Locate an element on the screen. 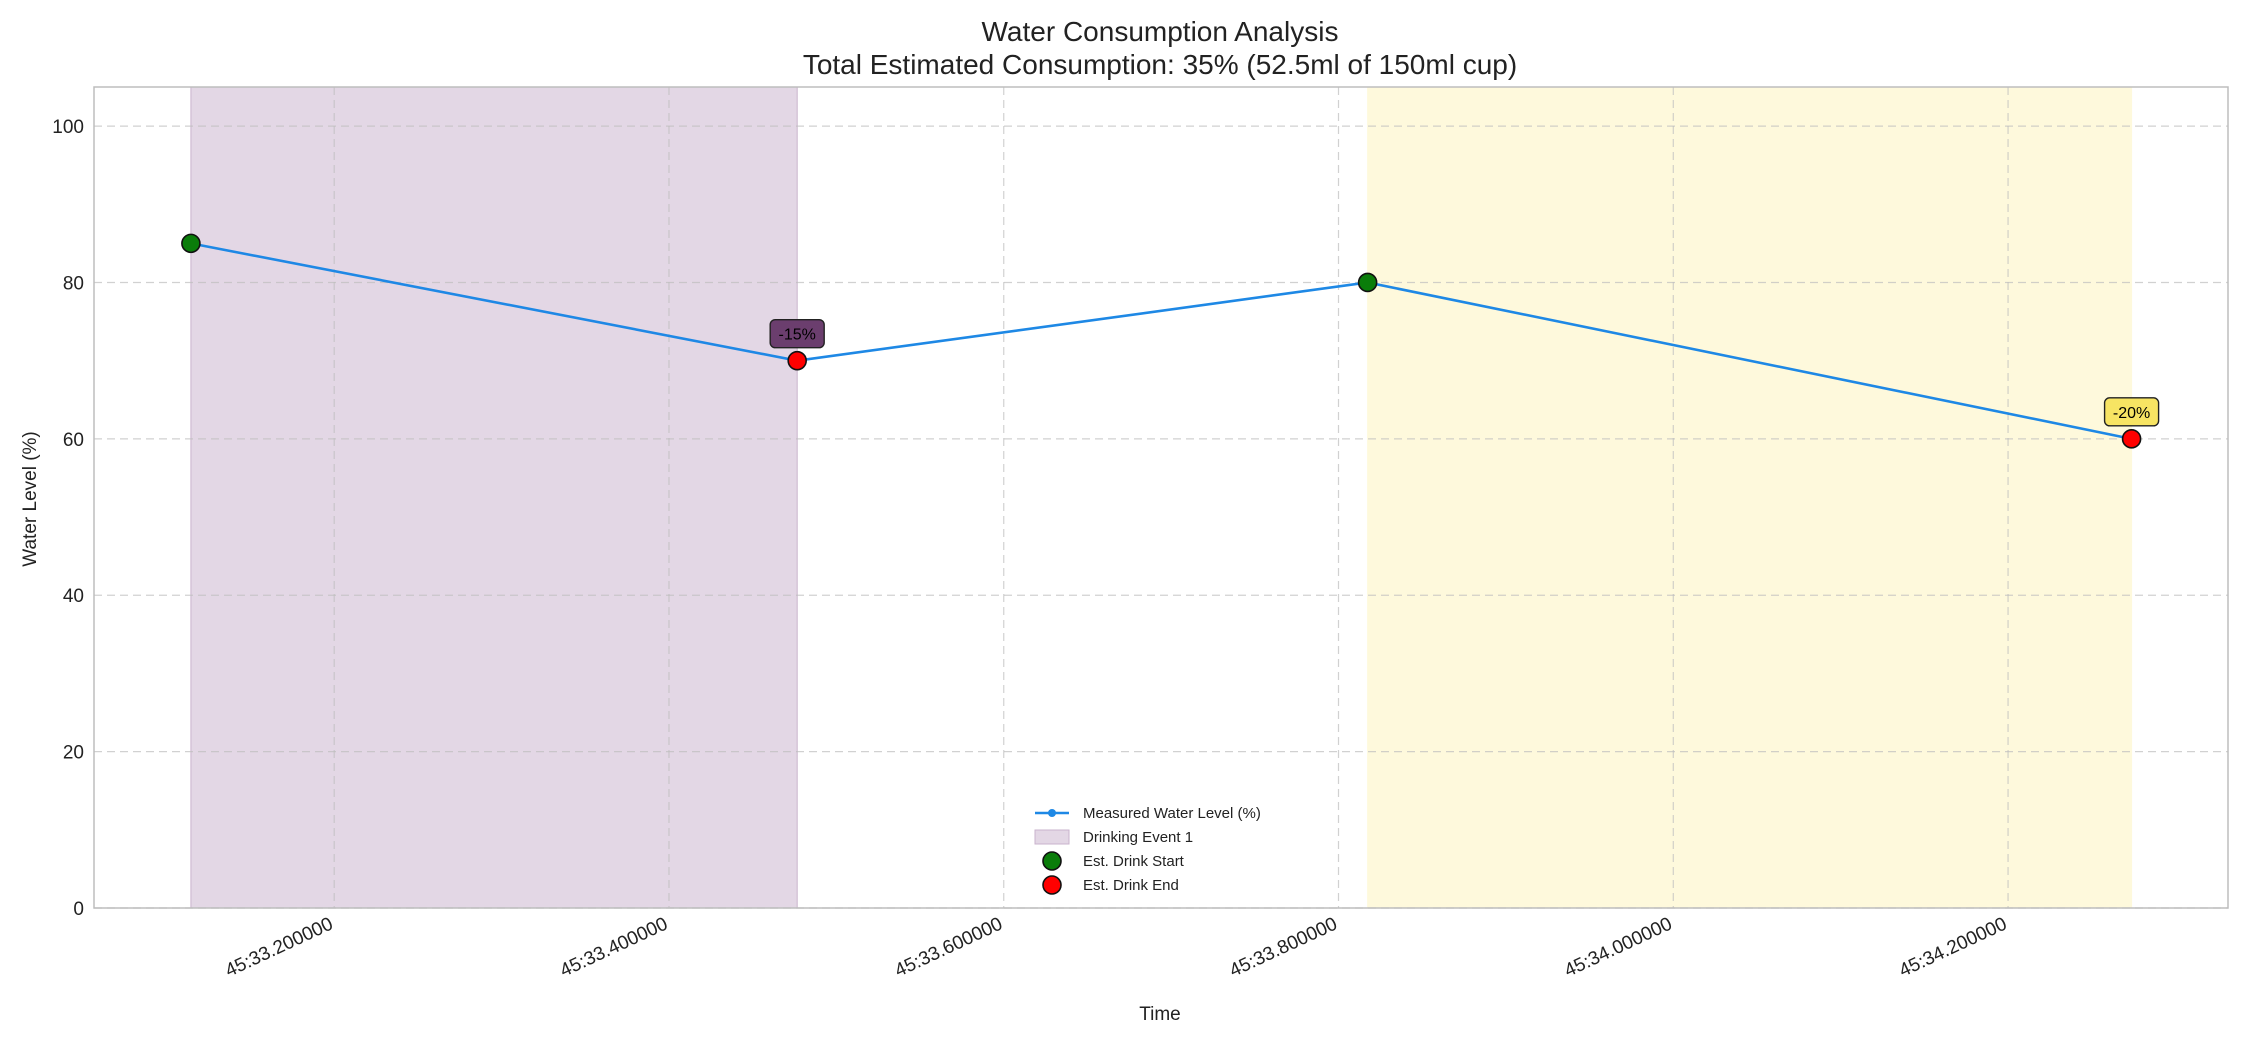  x-tick-label: 45:33.400000 is located at coordinates (614, 947).